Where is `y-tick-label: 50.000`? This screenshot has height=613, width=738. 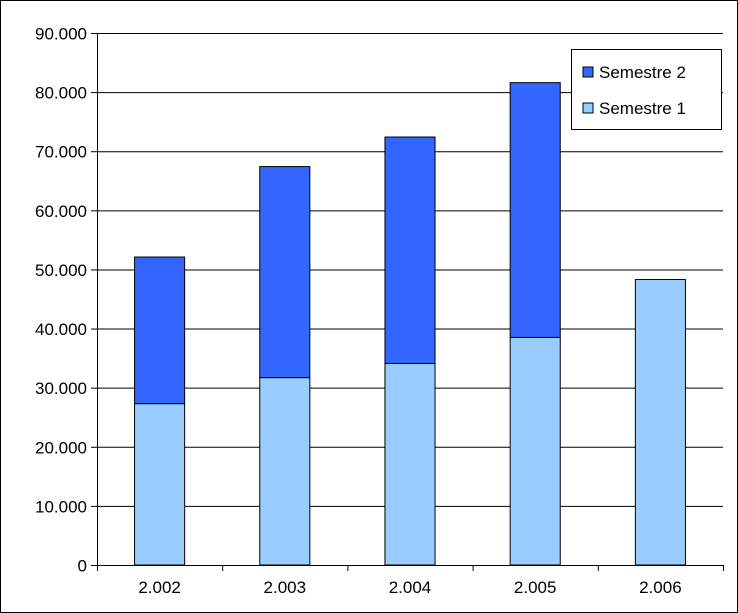 y-tick-label: 50.000 is located at coordinates (61, 270).